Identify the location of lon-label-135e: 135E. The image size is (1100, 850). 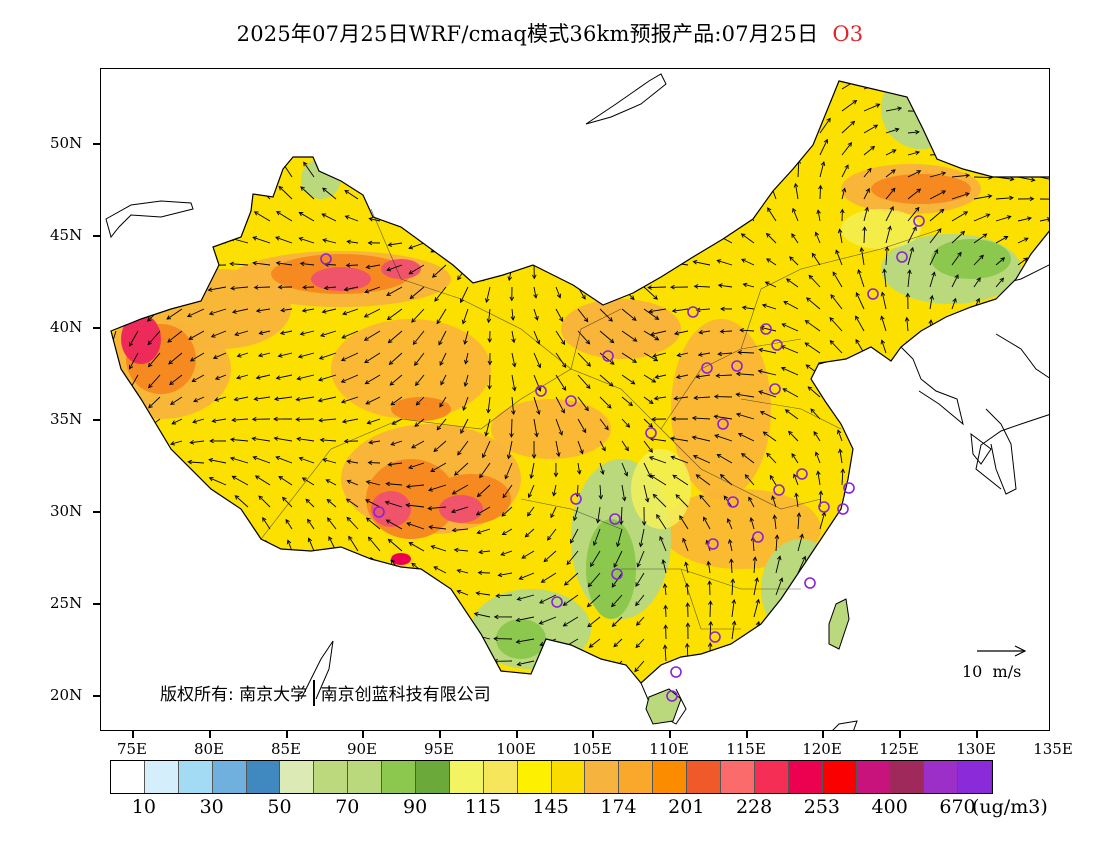
(1053, 749).